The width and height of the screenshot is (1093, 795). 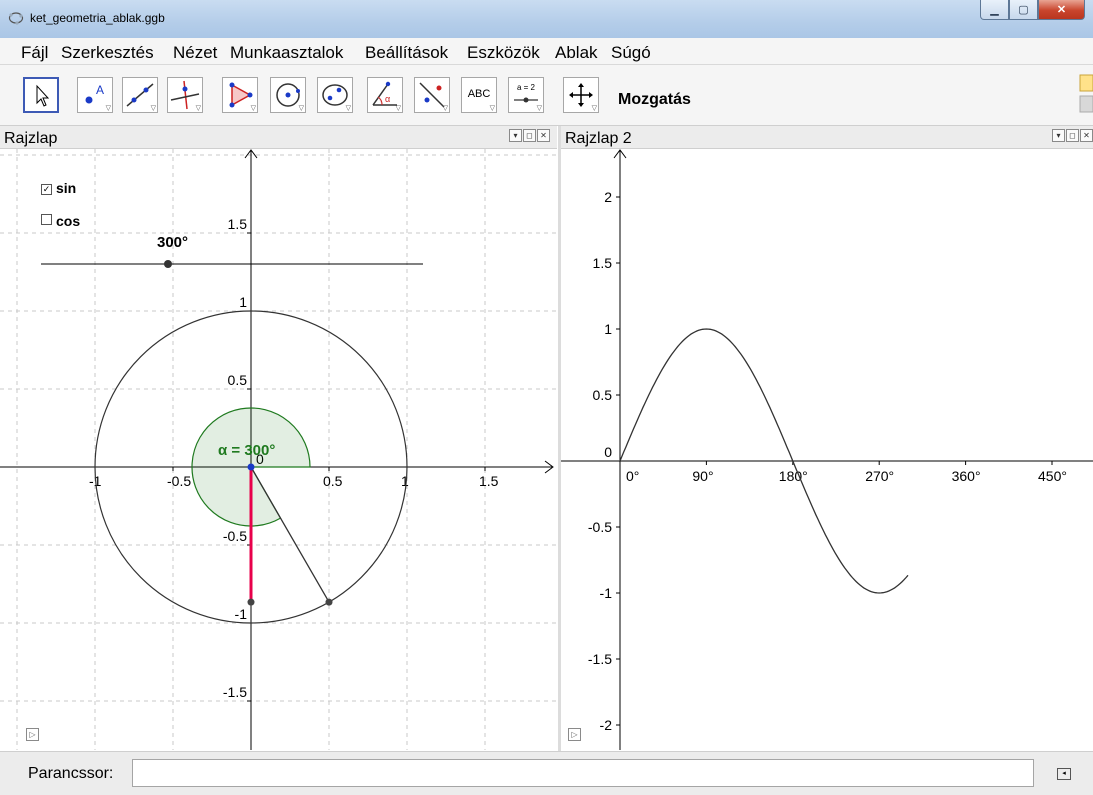 I want to click on angle-label: α = 300°, so click(x=246, y=450).